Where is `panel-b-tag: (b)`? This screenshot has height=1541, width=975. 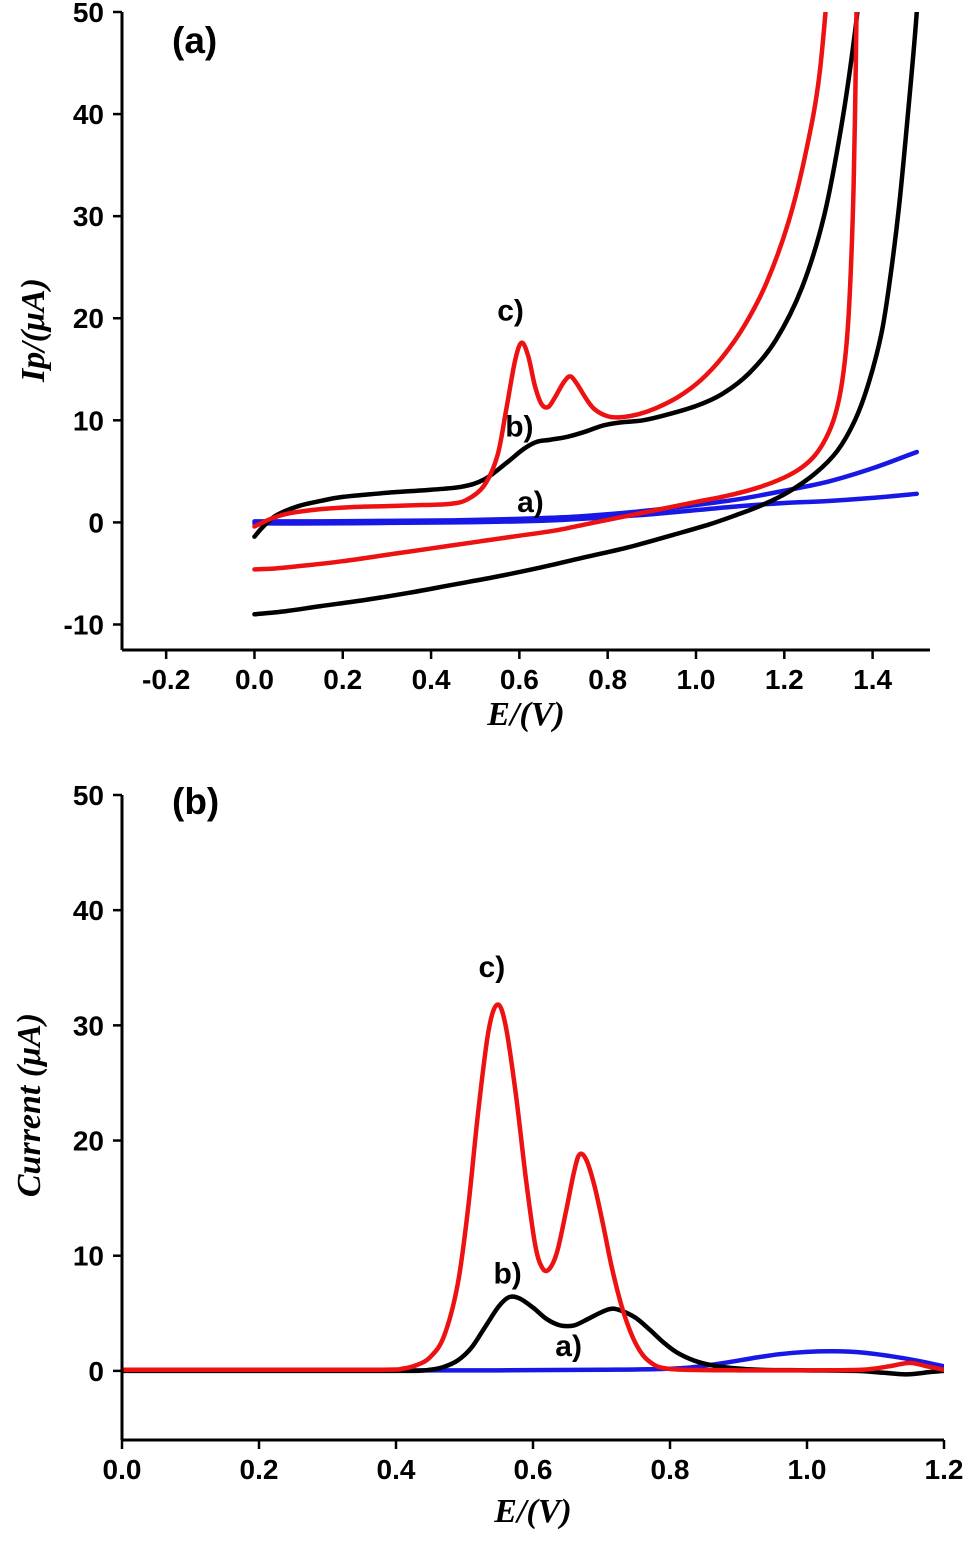 panel-b-tag: (b) is located at coordinates (196, 801).